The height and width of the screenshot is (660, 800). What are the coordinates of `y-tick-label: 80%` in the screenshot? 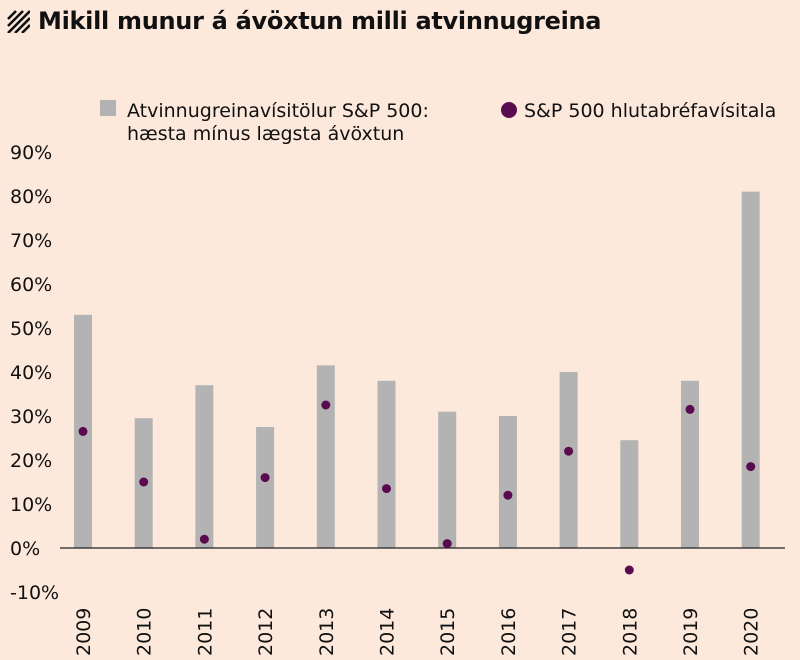 It's located at (31, 197).